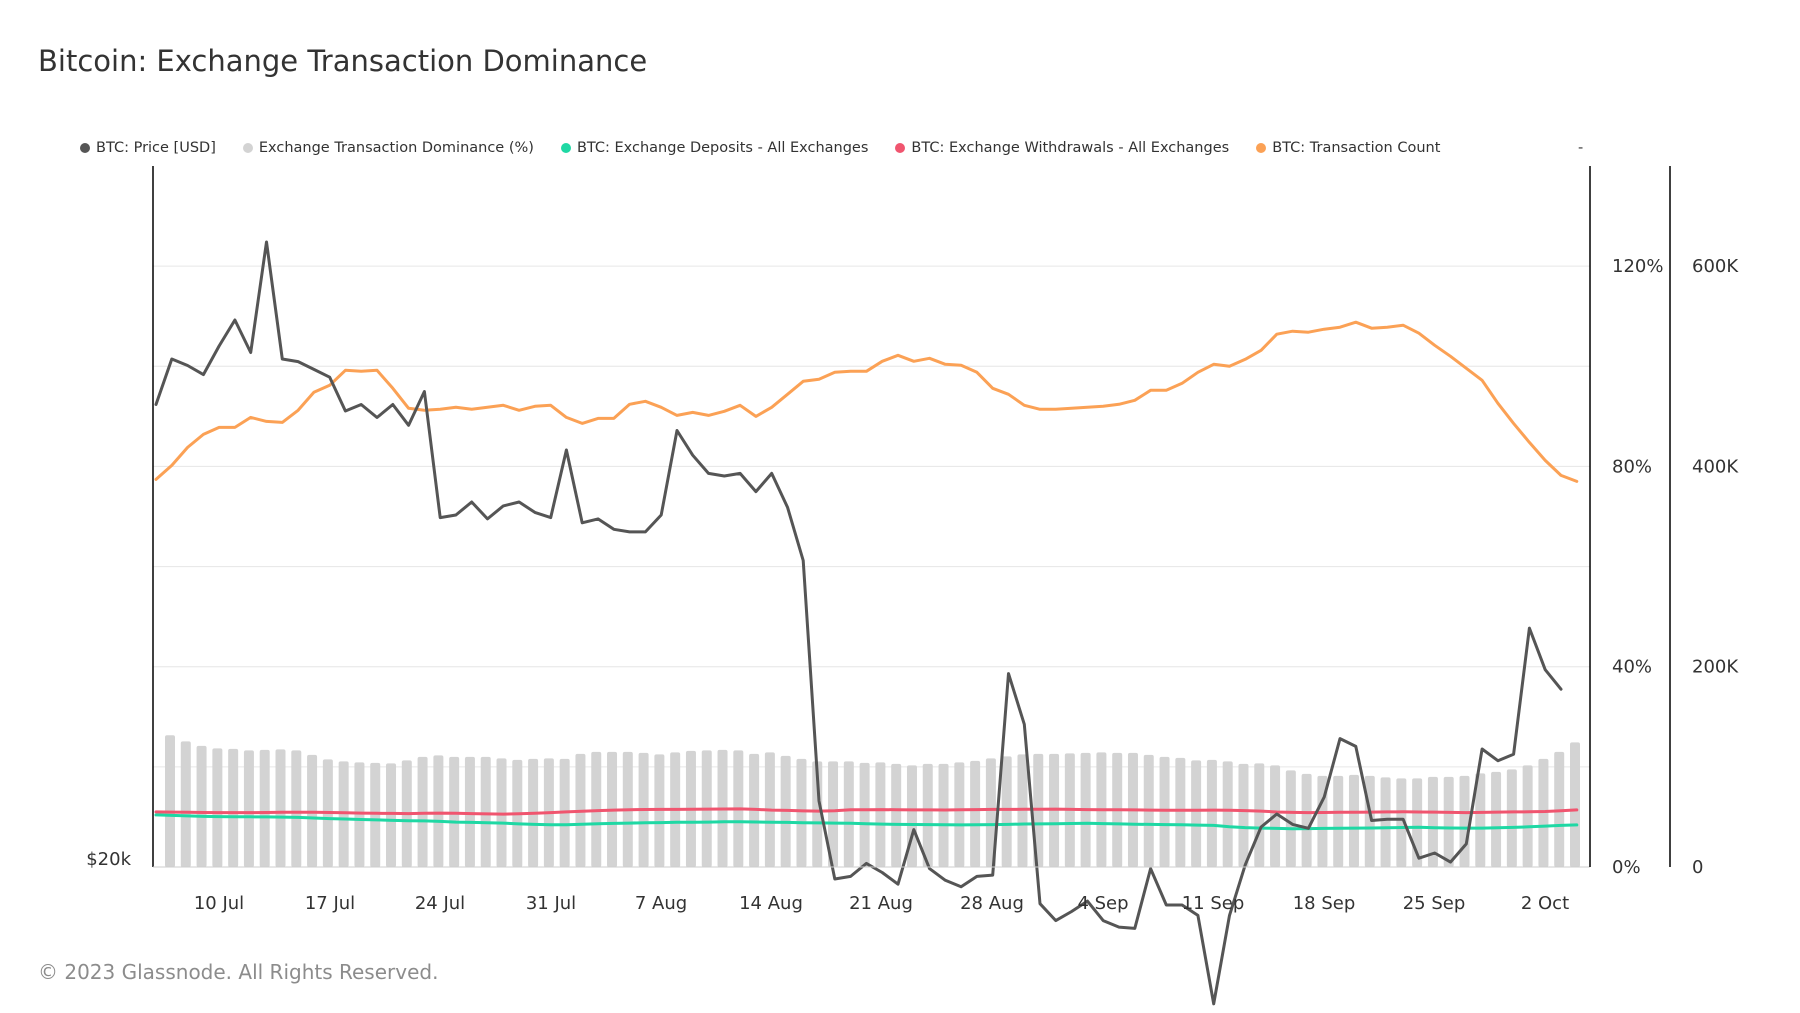 The height and width of the screenshot is (1013, 1800). What do you see at coordinates (330, 903) in the screenshot?
I see `x-tick-label: 17 Jul` at bounding box center [330, 903].